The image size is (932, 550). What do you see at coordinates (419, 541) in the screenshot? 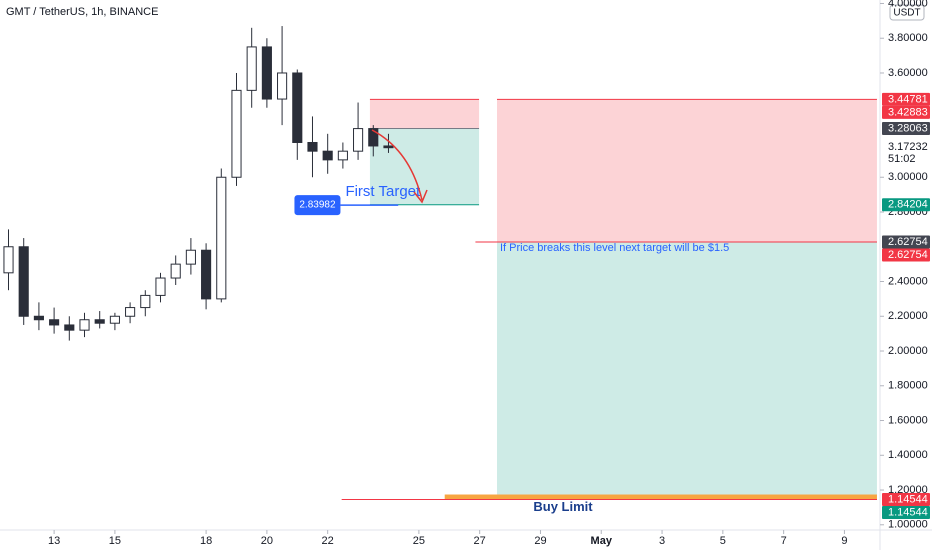
I see `x-tick-label: 25` at bounding box center [419, 541].